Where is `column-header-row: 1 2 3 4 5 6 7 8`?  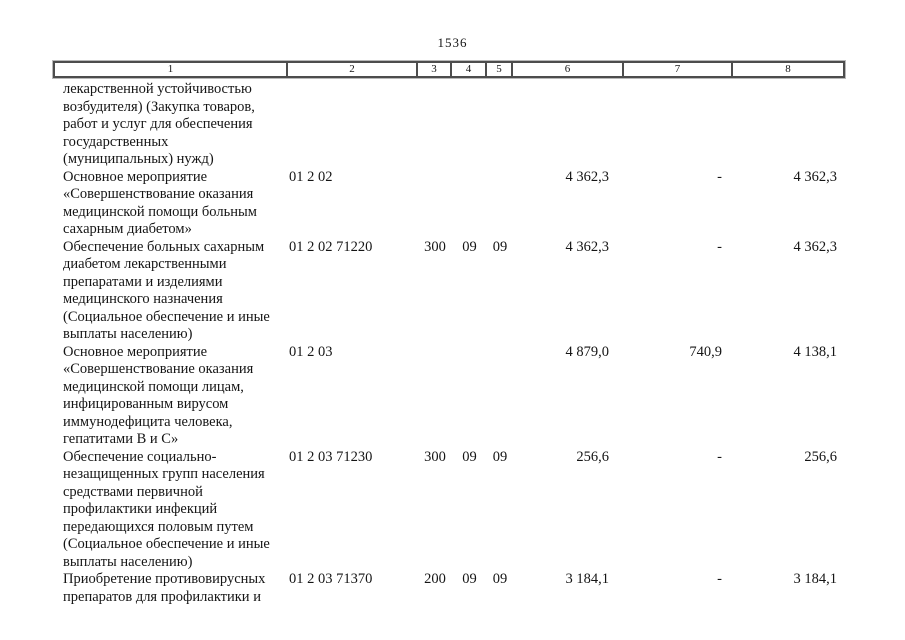
column-header-row: 1 2 3 4 5 6 7 8 is located at coordinates (449, 69).